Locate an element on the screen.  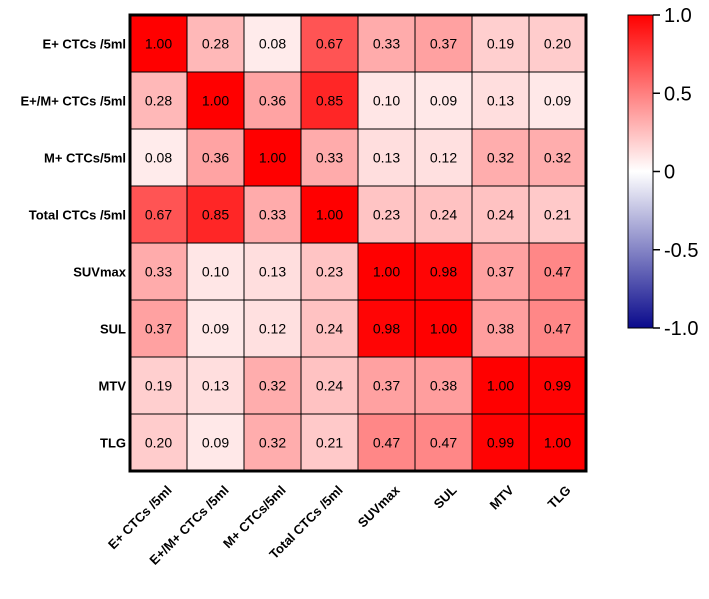
row-label: M+ CTCs/5ml is located at coordinates (85, 158).